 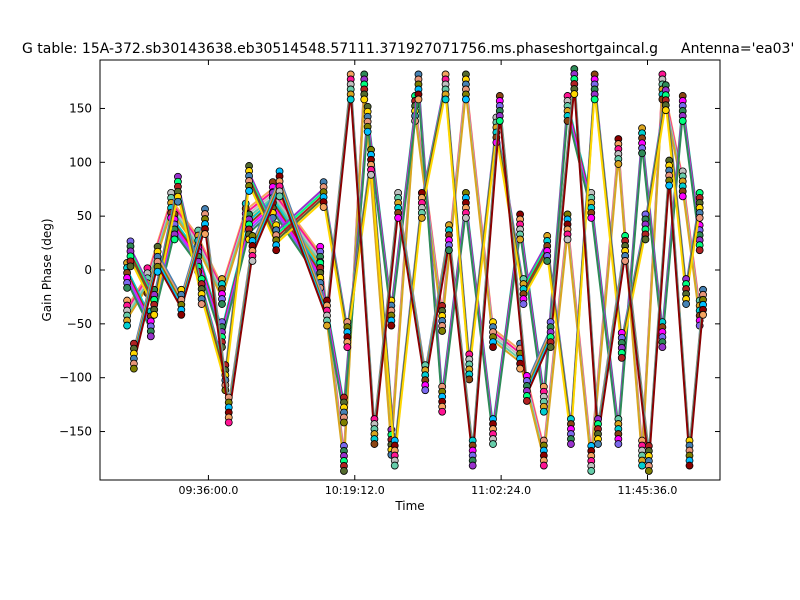 I want to click on x-tick-label: 11:02:24.0, so click(x=501, y=490).